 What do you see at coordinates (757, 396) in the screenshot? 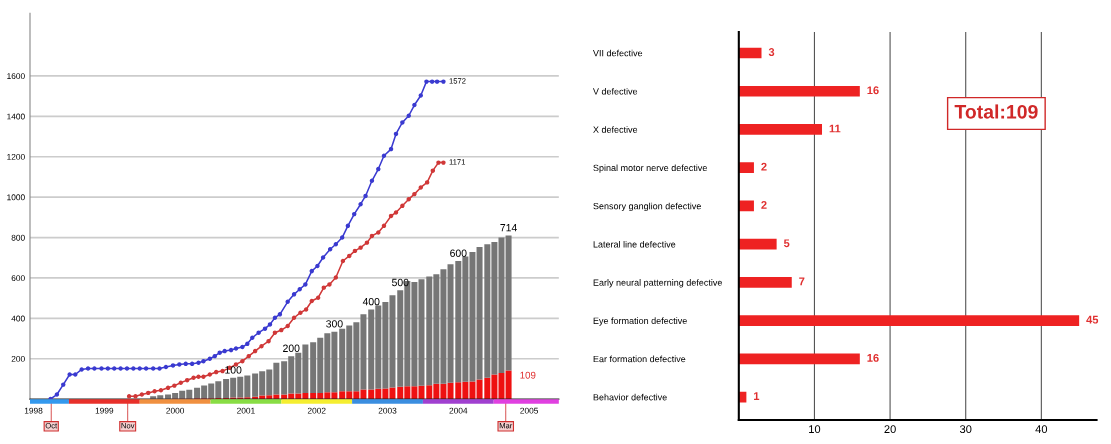
I see `data-label: 1` at bounding box center [757, 396].